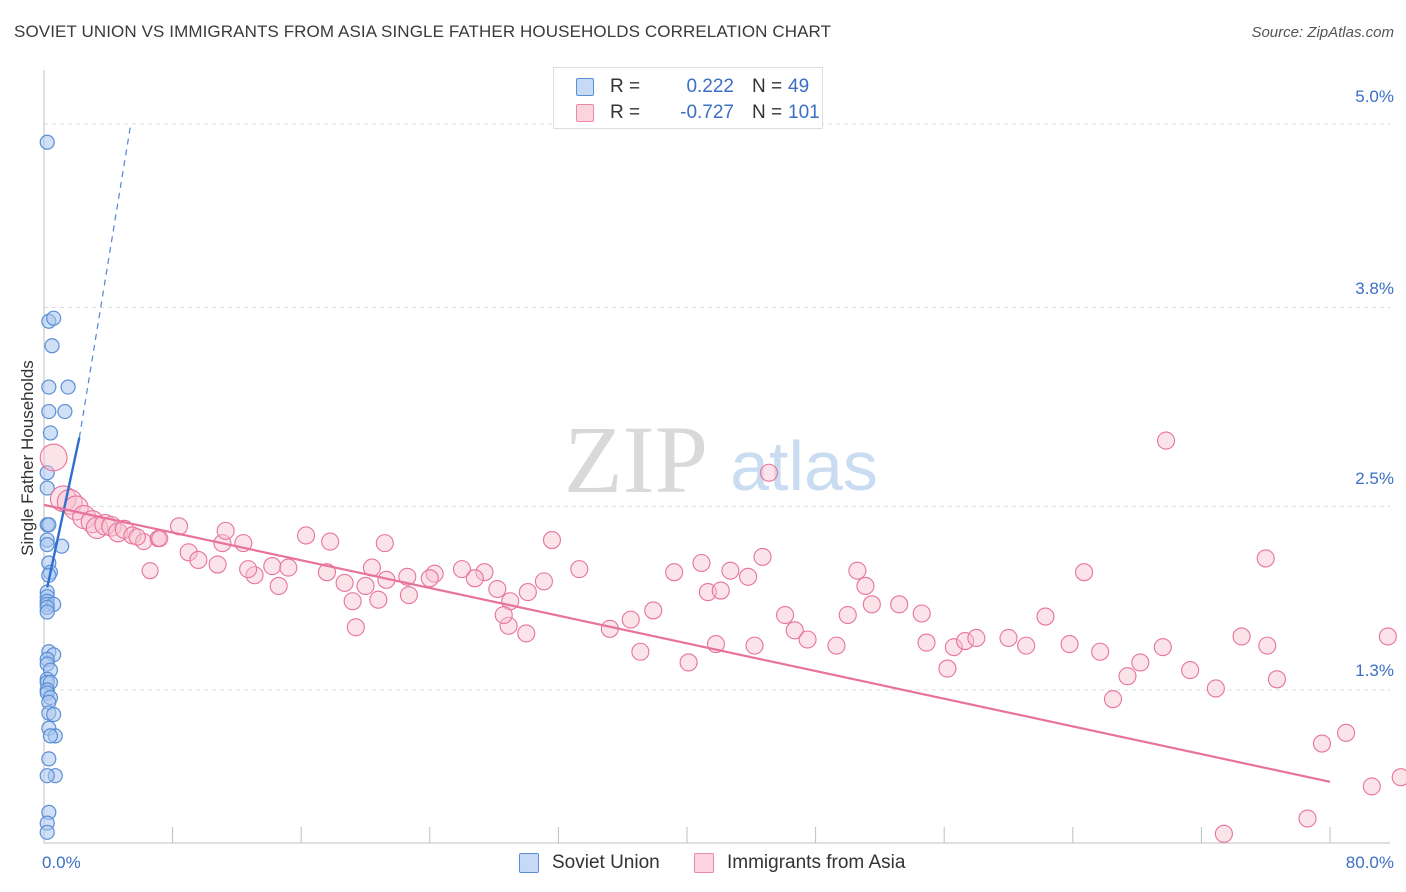  Describe the element at coordinates (61, 862) in the screenshot. I see `x-tick-label-0: 0.0%` at that location.